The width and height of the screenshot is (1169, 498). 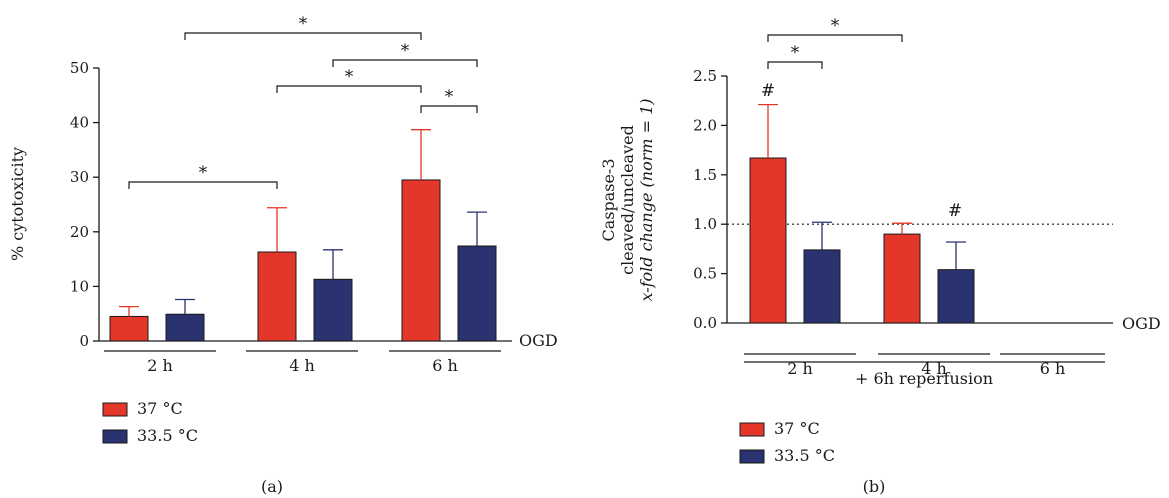 What do you see at coordinates (17, 204) in the screenshot?
I see `panel-a-y-axis-label: % cytotoxicity` at bounding box center [17, 204].